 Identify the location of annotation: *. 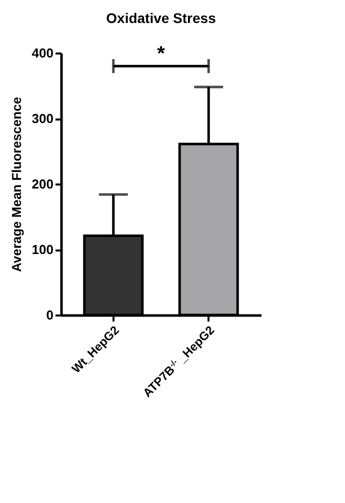
(161, 54).